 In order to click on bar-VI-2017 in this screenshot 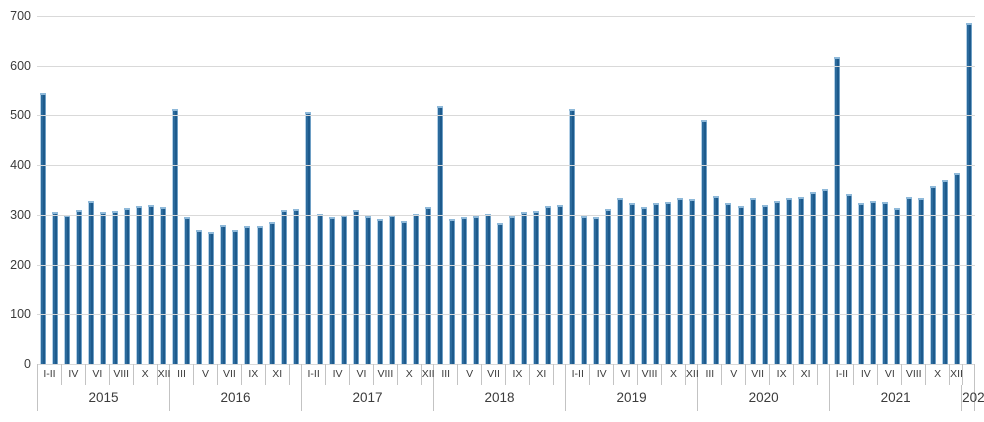, I will do `click(355, 287)`.